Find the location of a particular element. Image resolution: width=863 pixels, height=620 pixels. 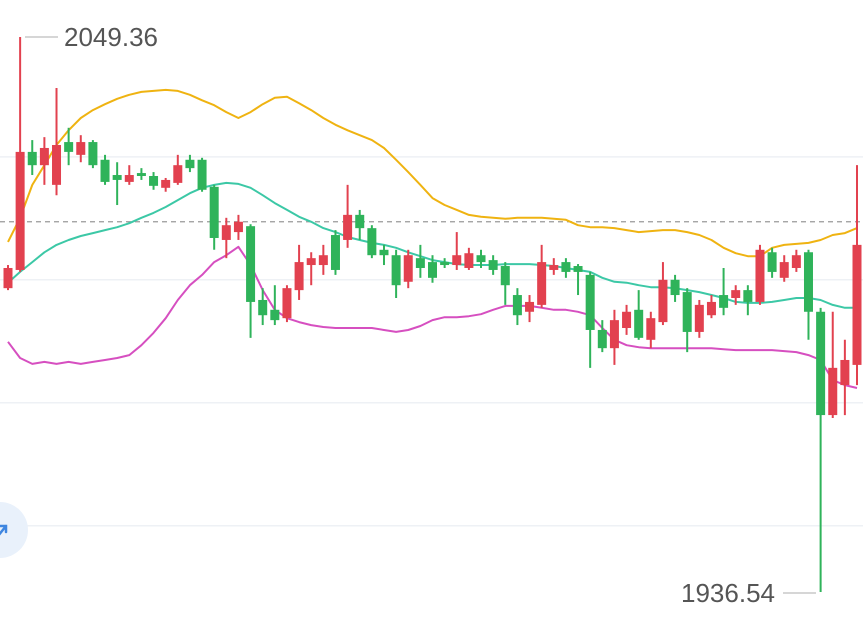

button-bg is located at coordinates (14, 530).